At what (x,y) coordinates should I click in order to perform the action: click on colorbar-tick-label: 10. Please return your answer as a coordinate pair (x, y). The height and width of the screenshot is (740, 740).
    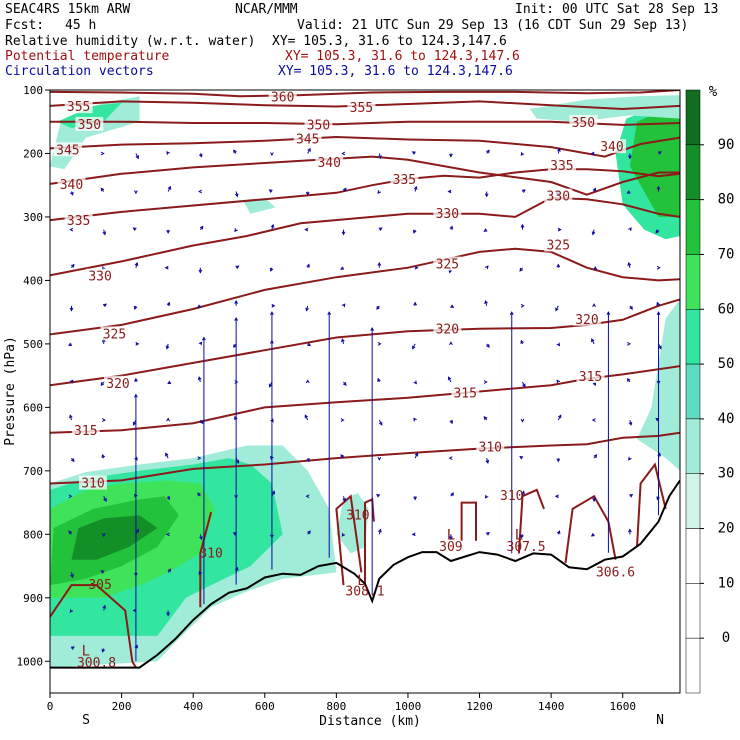
    Looking at the image, I should click on (726, 583).